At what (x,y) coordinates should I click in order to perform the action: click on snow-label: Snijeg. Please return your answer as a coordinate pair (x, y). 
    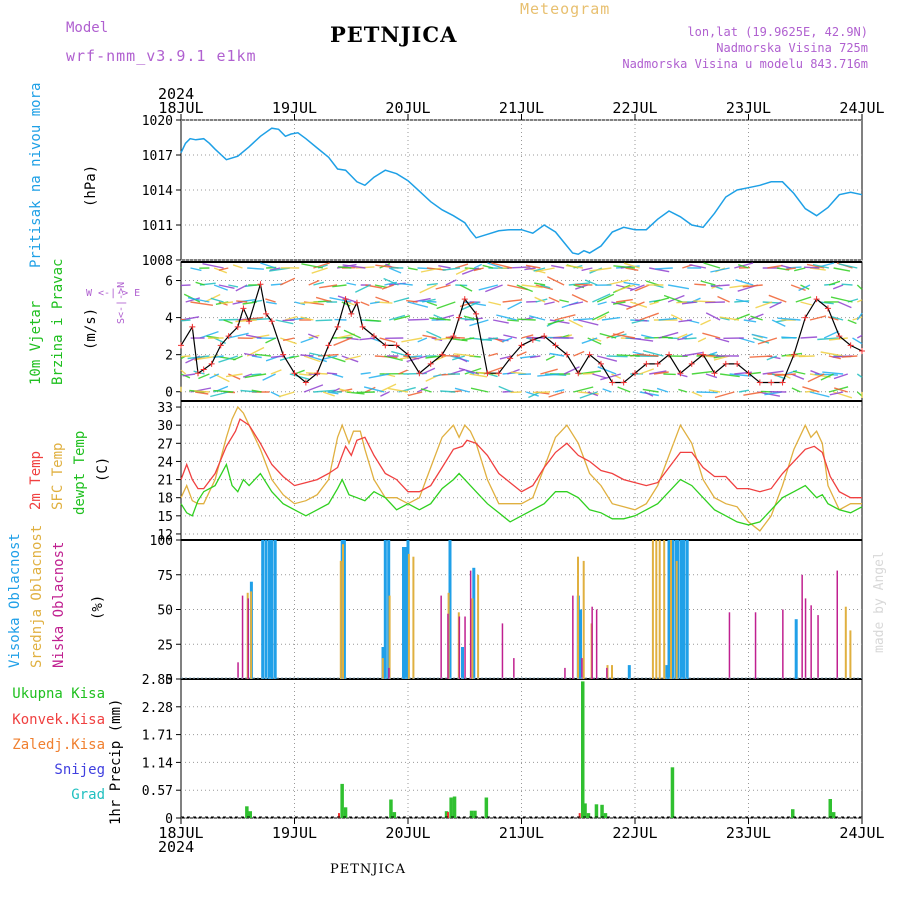
    Looking at the image, I should click on (79, 770).